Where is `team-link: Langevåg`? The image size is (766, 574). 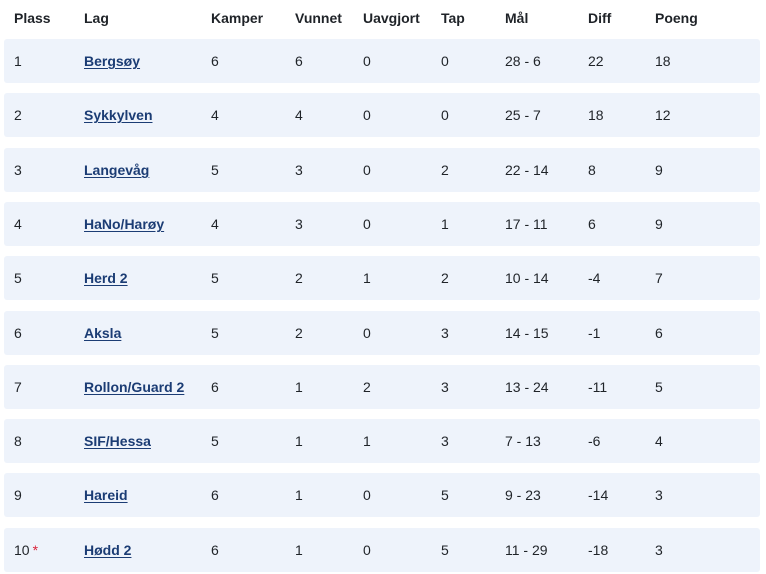
team-link: Langevåg is located at coordinates (117, 170).